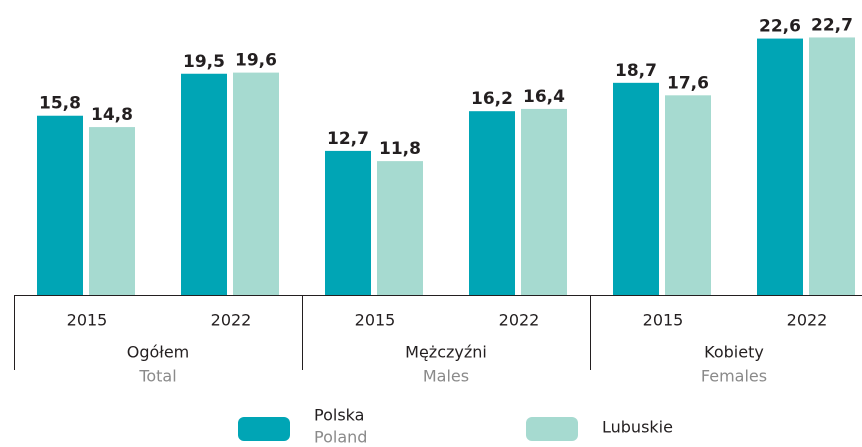  I want to click on value-label: 11,8, so click(400, 149).